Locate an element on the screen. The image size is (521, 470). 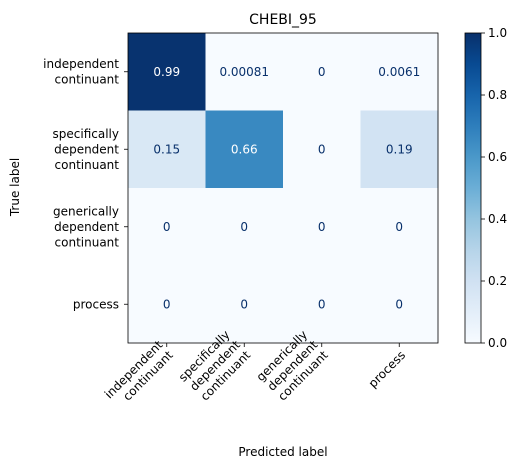
y-tick-label-line: independent is located at coordinates (81, 64).